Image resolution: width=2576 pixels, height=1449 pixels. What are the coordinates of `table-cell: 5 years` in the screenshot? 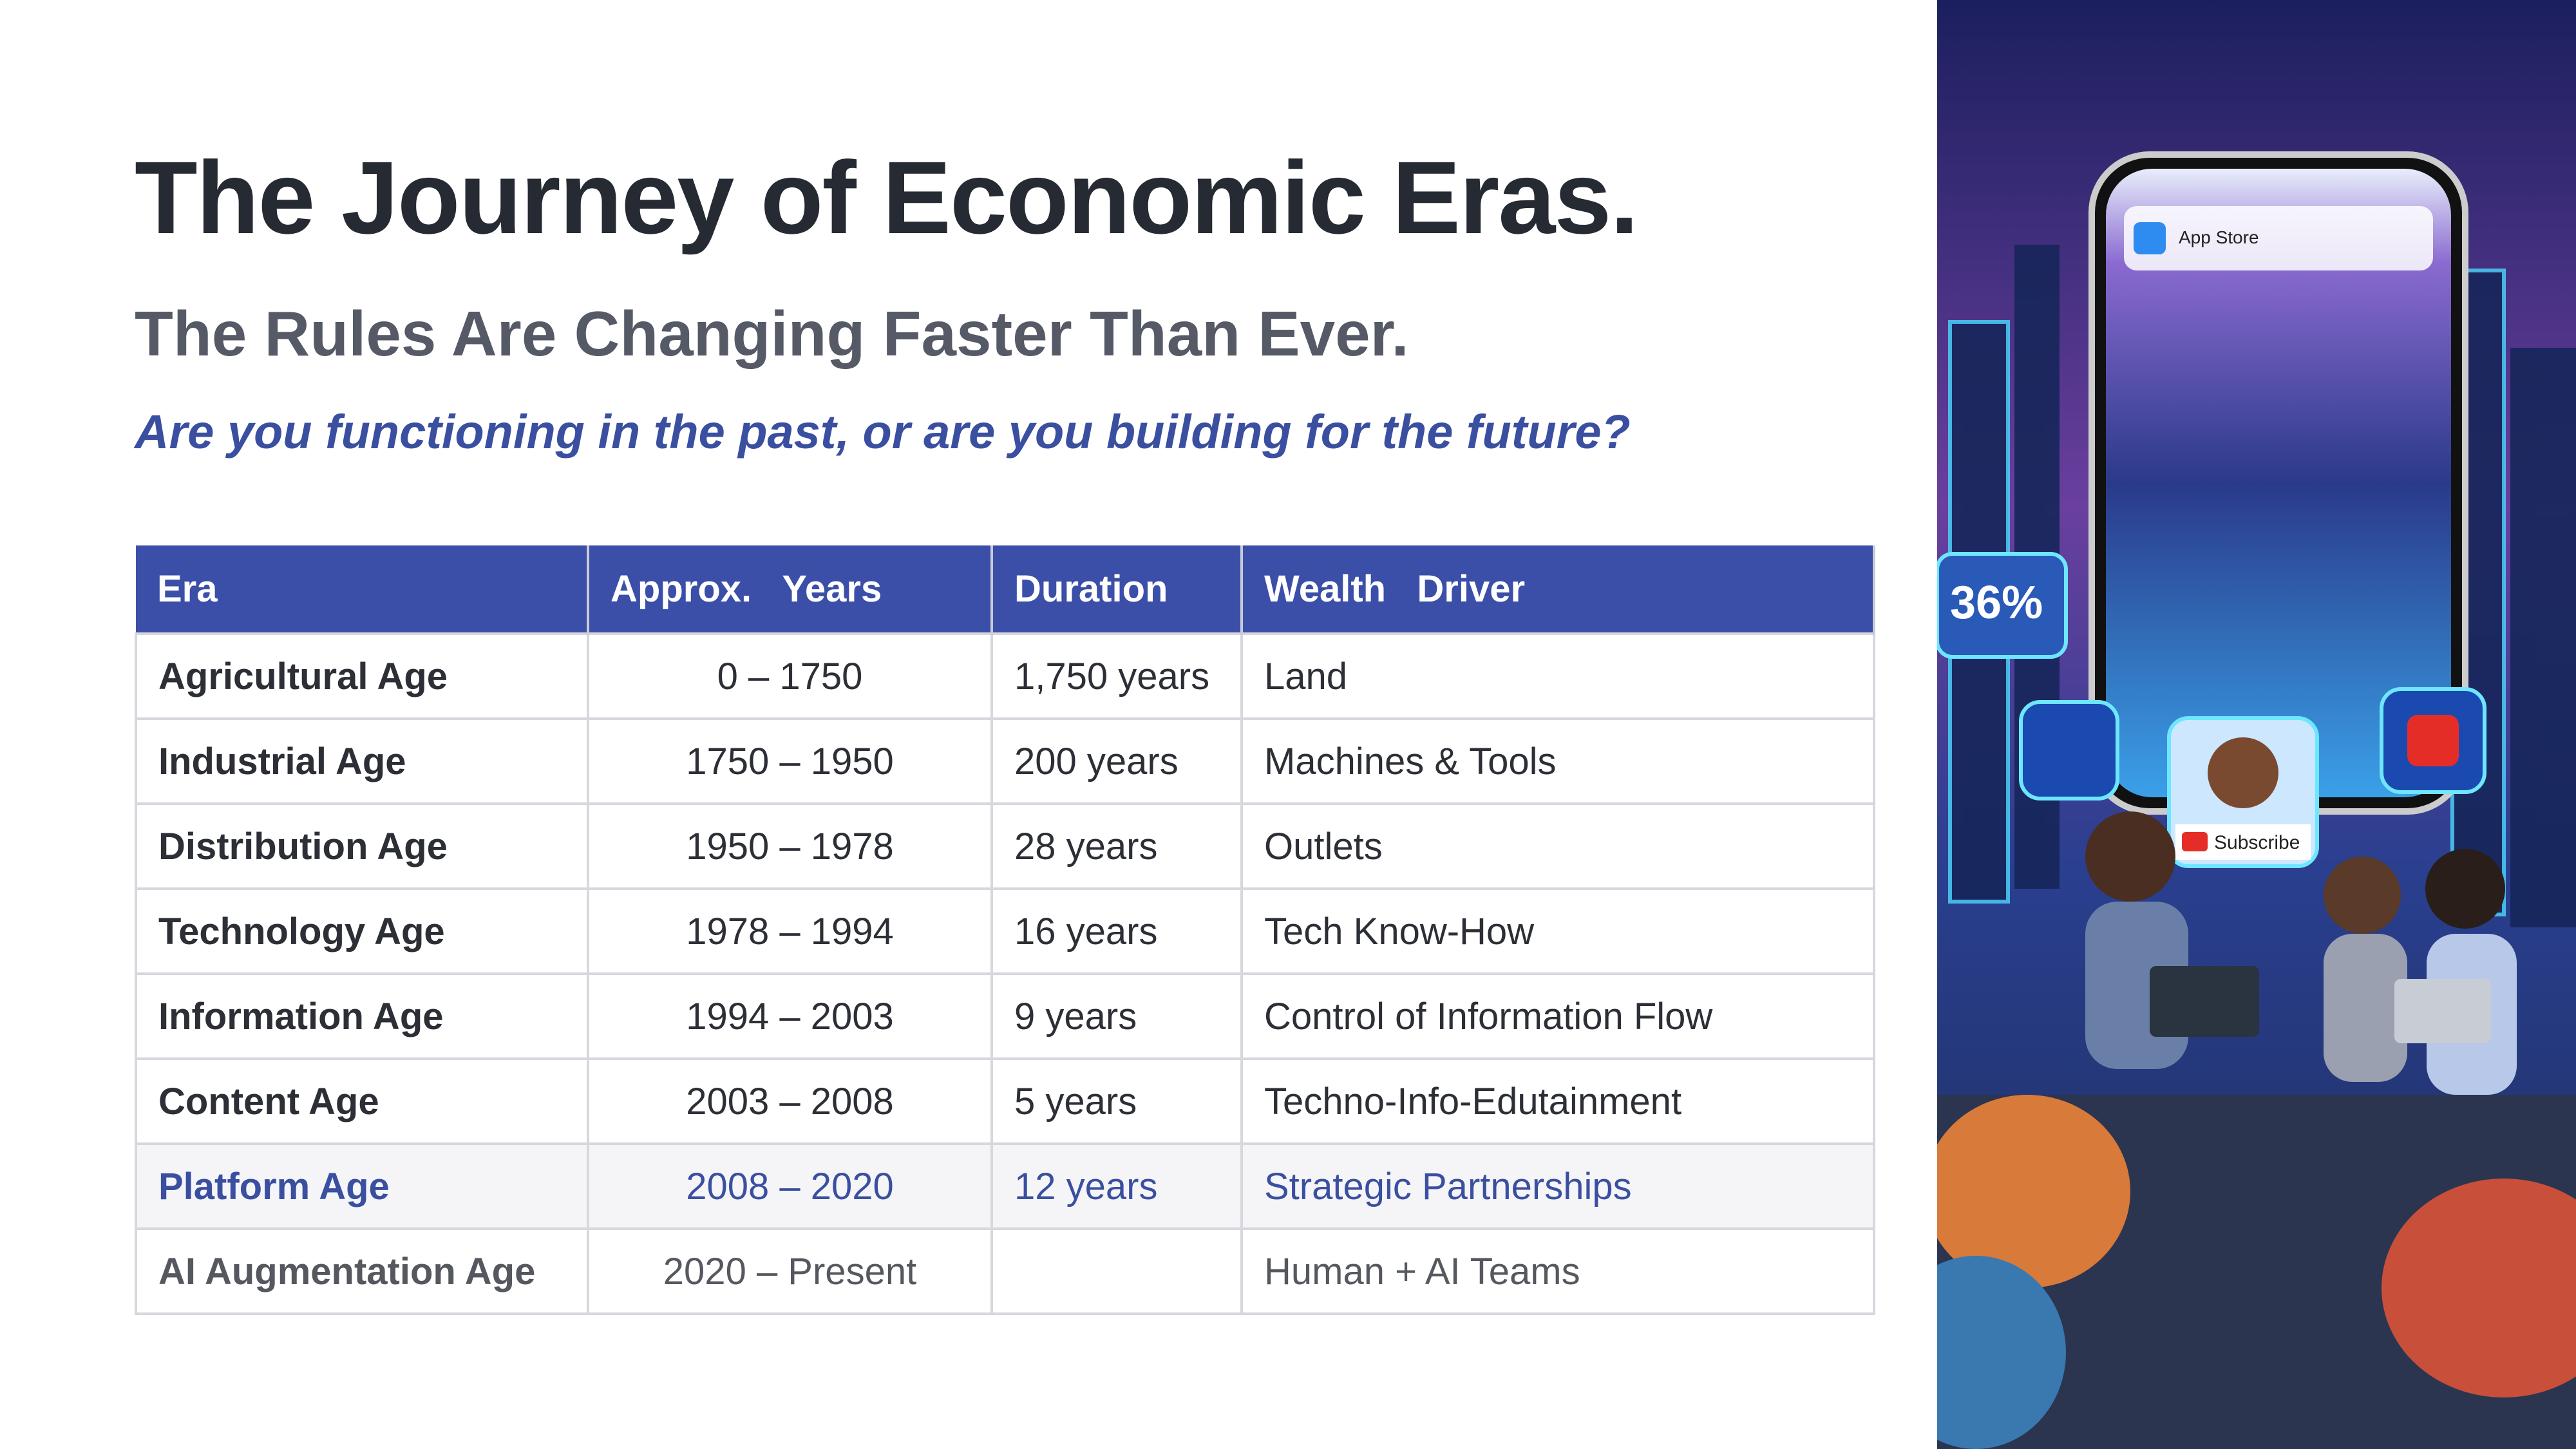 It's located at (1116, 1101).